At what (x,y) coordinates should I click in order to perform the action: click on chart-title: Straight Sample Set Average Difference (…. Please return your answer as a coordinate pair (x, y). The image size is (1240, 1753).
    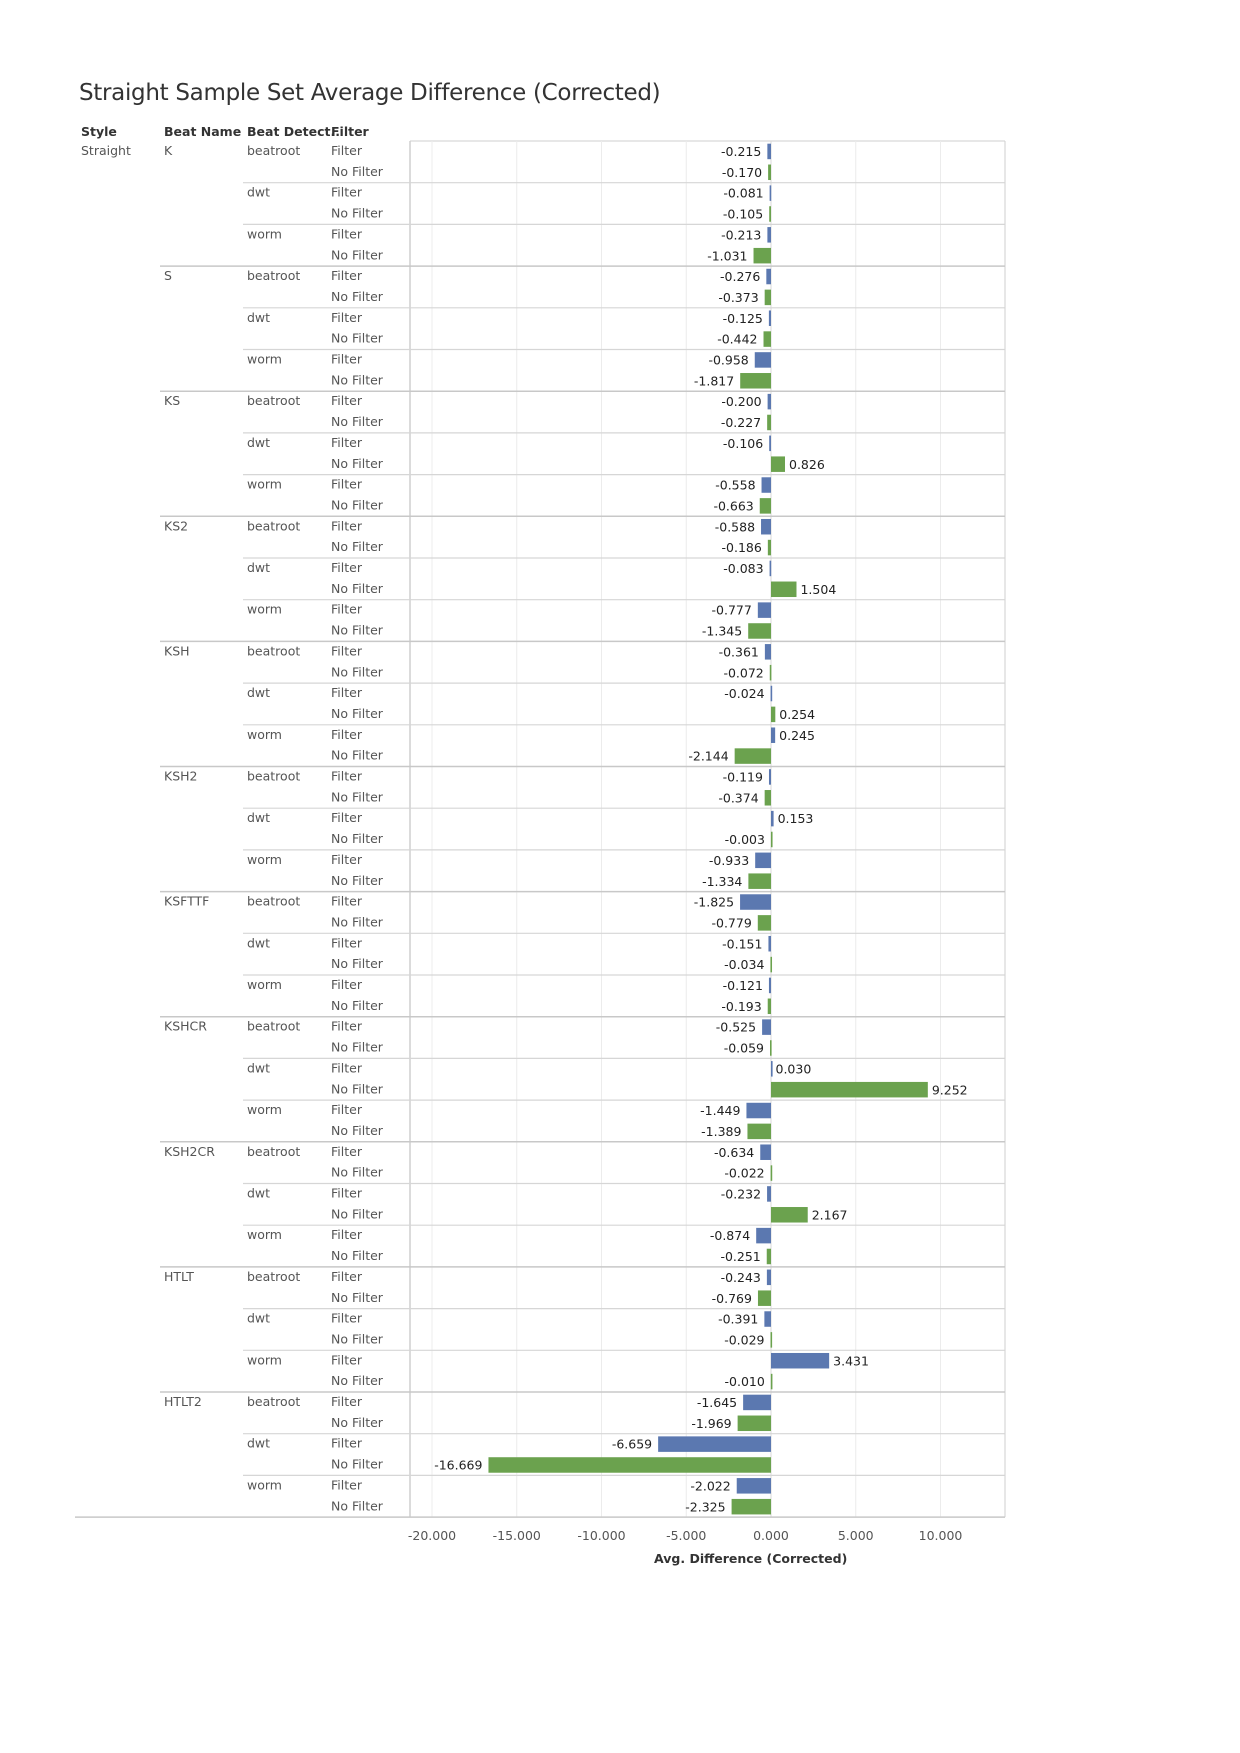
    Looking at the image, I should click on (370, 93).